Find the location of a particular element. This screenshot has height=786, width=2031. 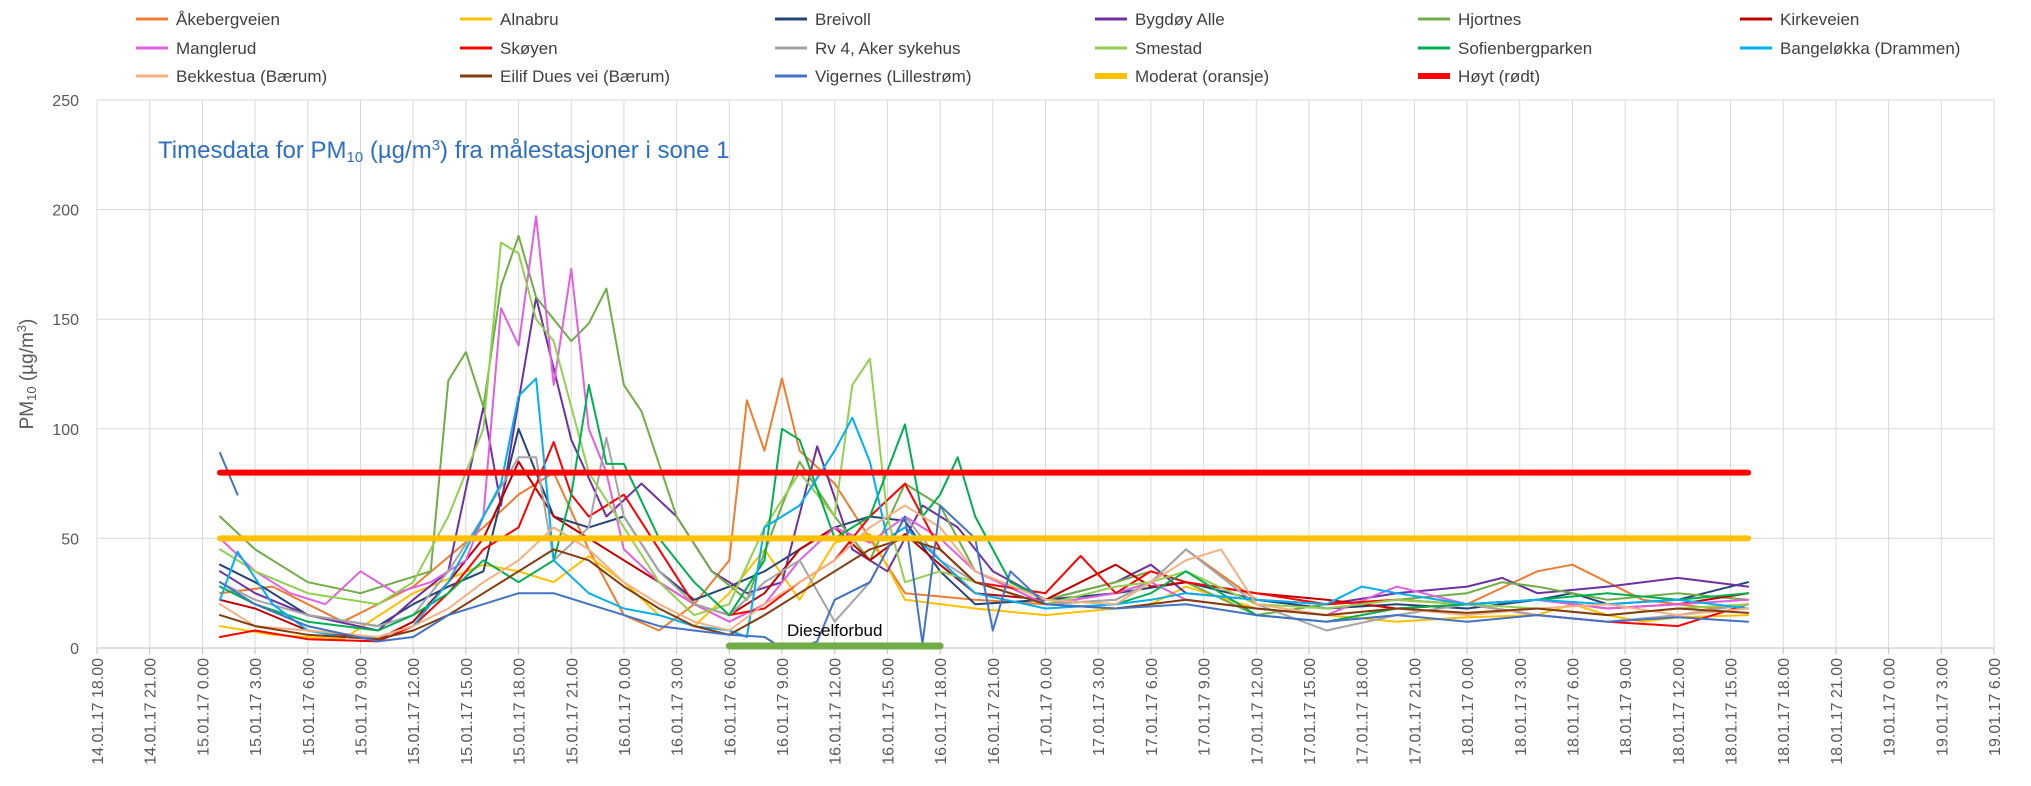

x-tick-28: 18.01.17 6.00 is located at coordinates (1573, 707).